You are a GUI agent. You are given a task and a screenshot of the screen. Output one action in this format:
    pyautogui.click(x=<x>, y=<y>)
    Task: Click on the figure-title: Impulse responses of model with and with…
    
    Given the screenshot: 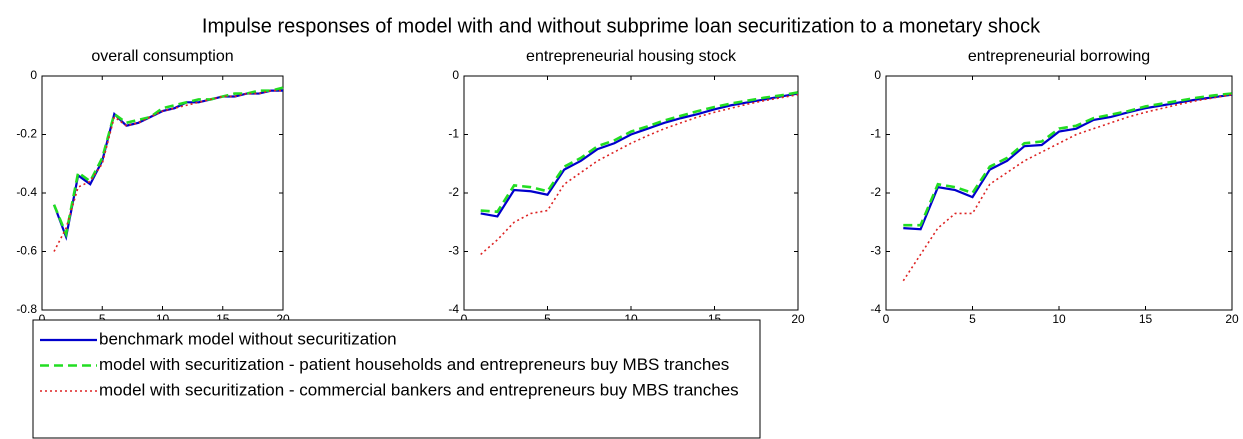 What is the action you would take?
    pyautogui.click(x=621, y=26)
    